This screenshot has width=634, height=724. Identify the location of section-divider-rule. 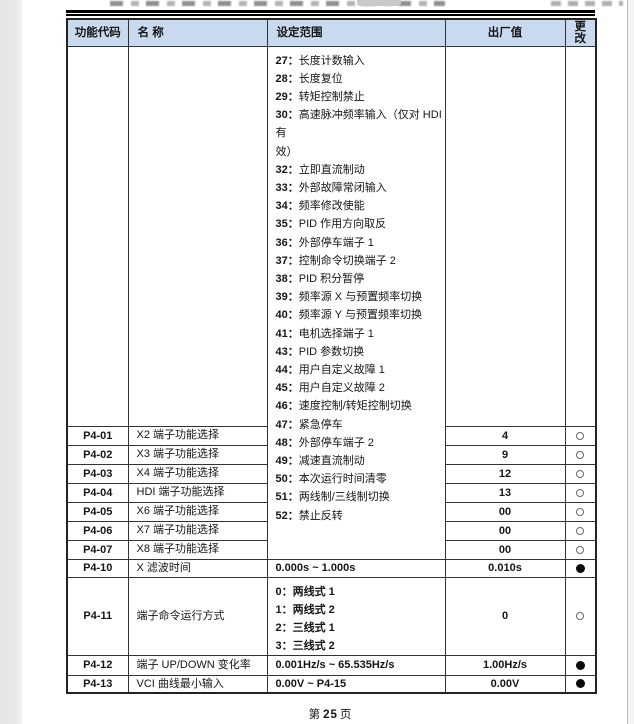
(330, 13).